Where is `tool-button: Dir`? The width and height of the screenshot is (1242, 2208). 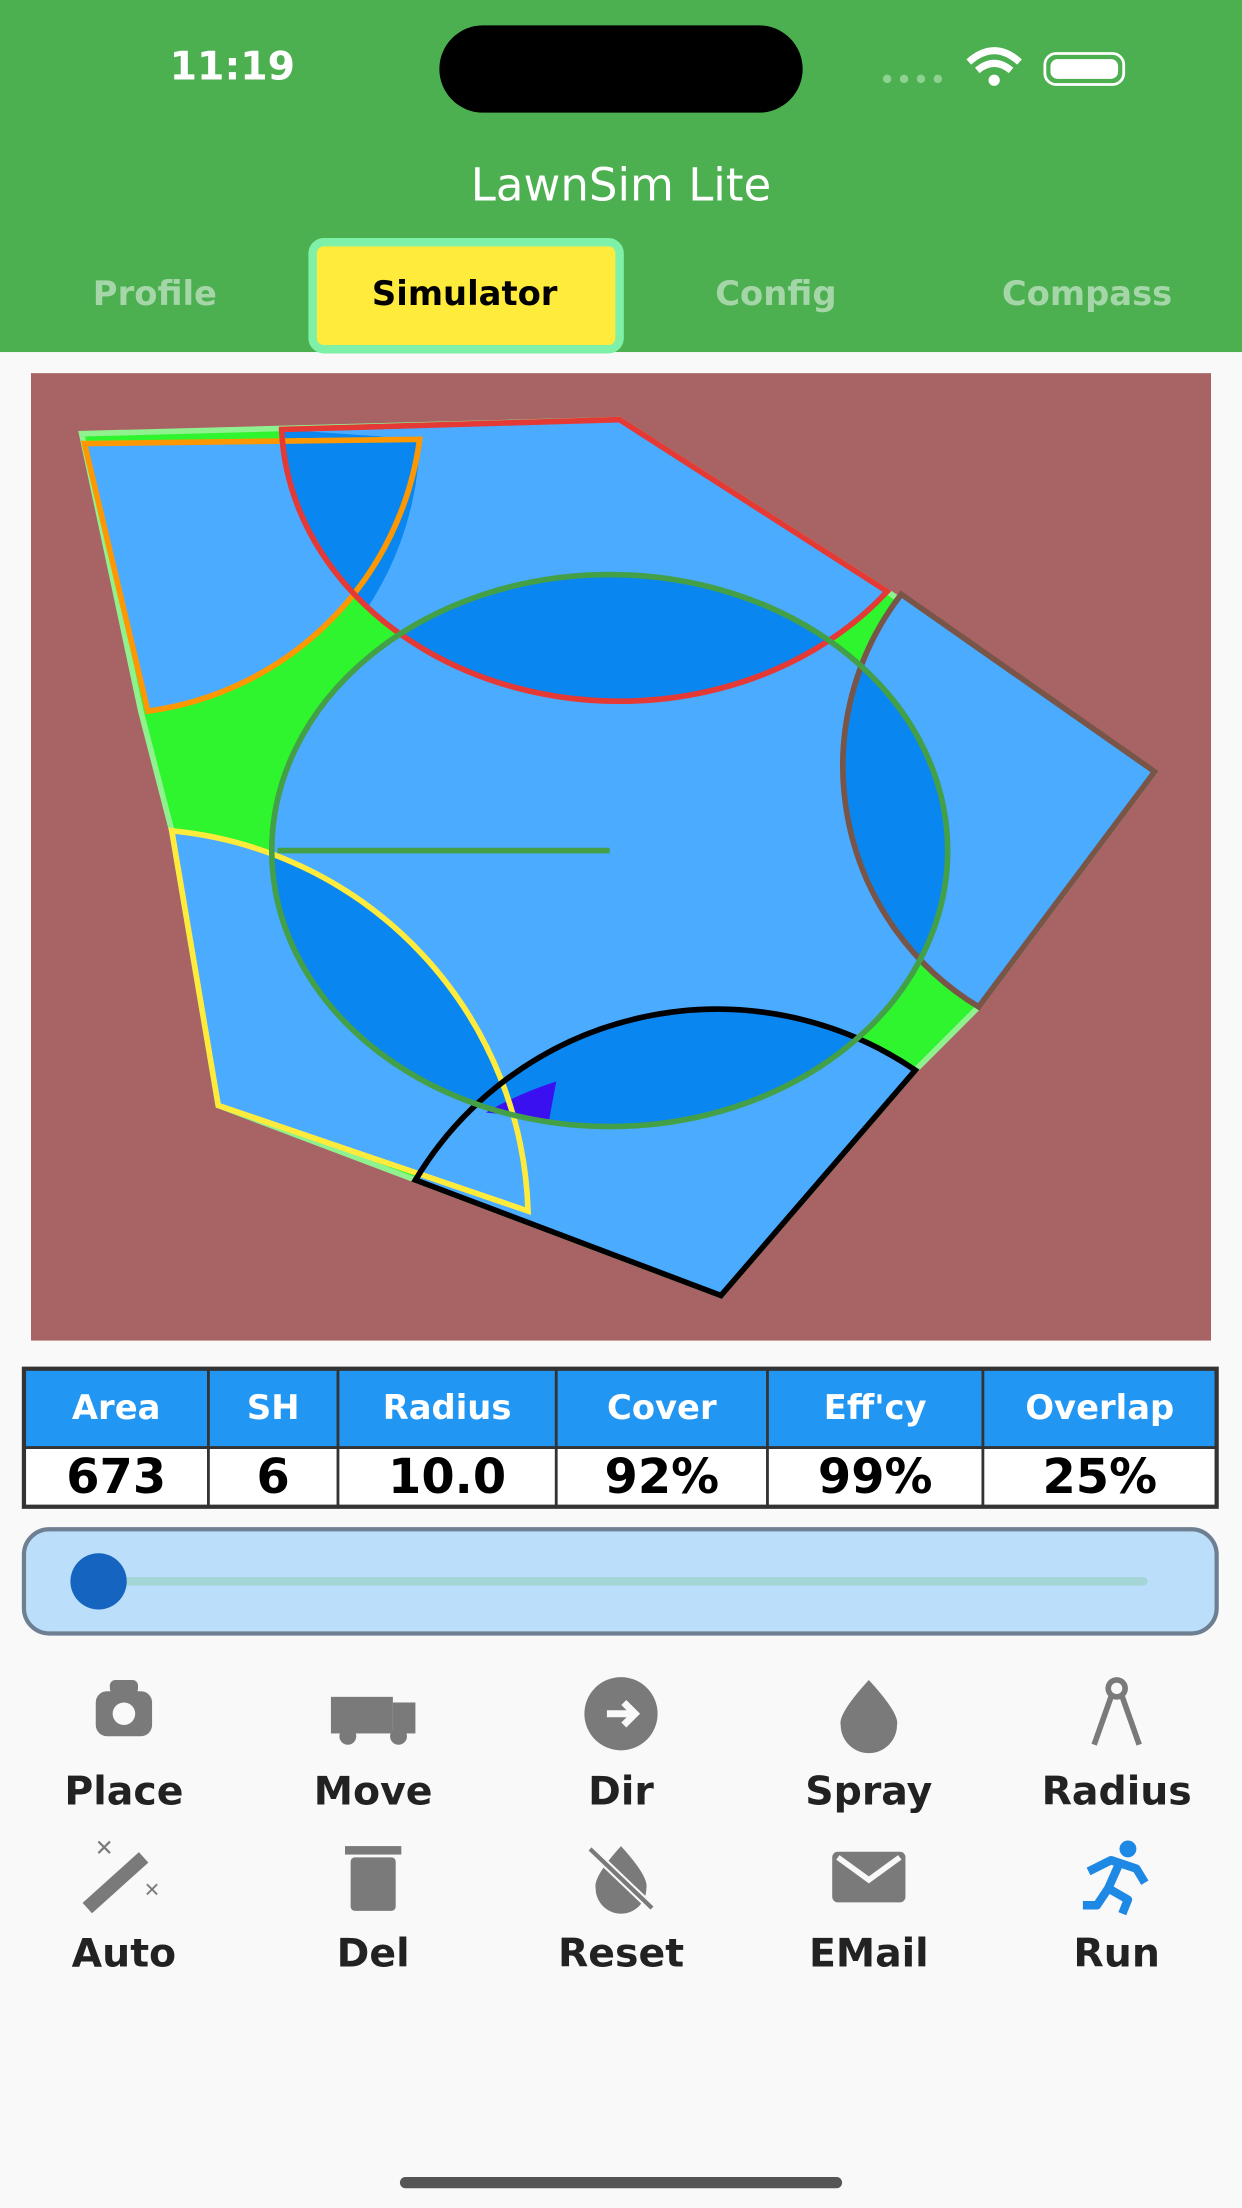
tool-button: Dir is located at coordinates (621, 1745).